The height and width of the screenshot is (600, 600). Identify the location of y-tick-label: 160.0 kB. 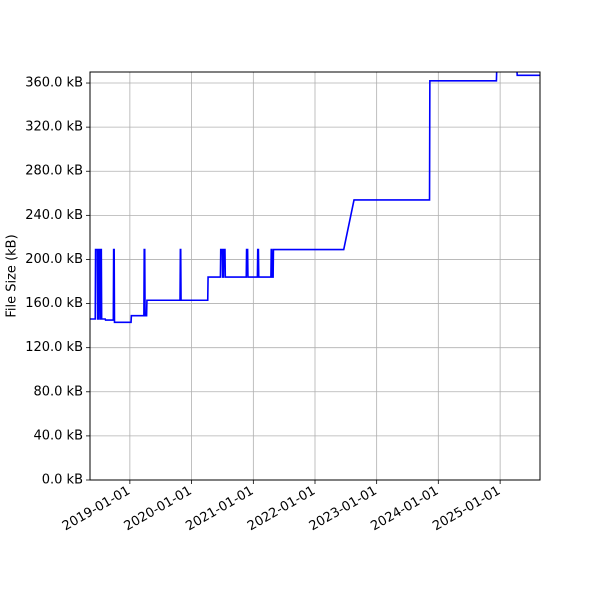
(54, 303).